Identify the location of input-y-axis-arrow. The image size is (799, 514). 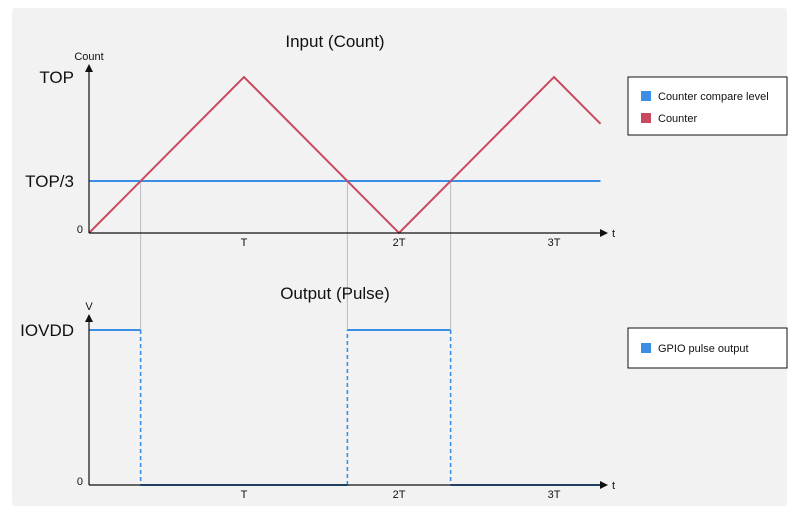
(89, 68).